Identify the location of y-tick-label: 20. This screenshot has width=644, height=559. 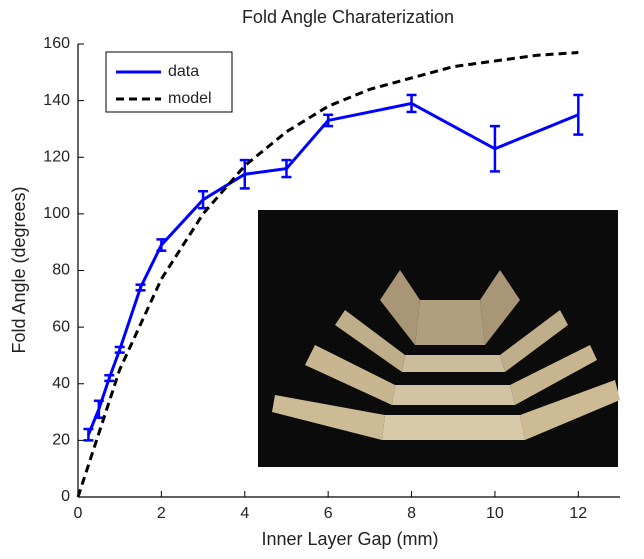
(61, 440).